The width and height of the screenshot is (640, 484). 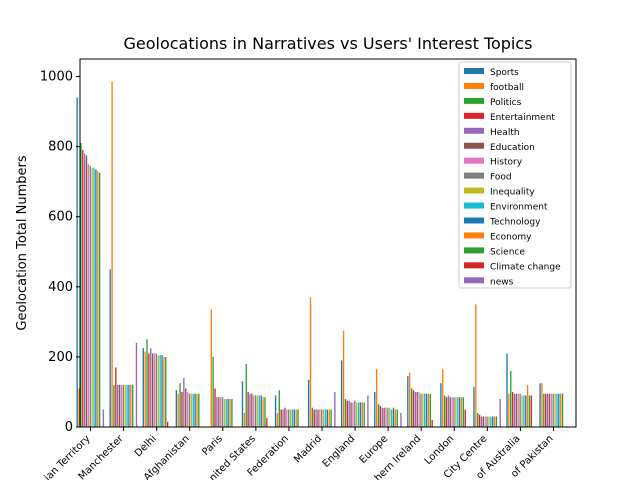 I want to click on legend-label: Sports, so click(x=504, y=73).